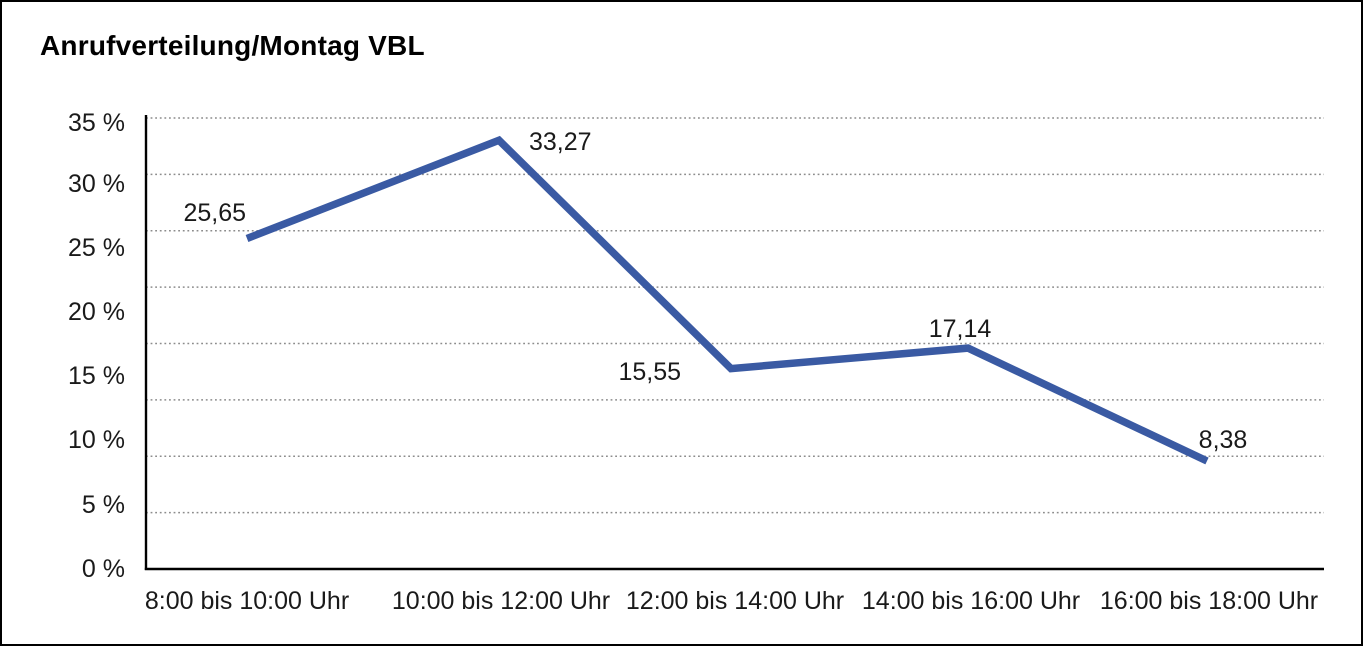 The height and width of the screenshot is (646, 1363). What do you see at coordinates (96, 312) in the screenshot?
I see `y-axis-tick-label: 20 %` at bounding box center [96, 312].